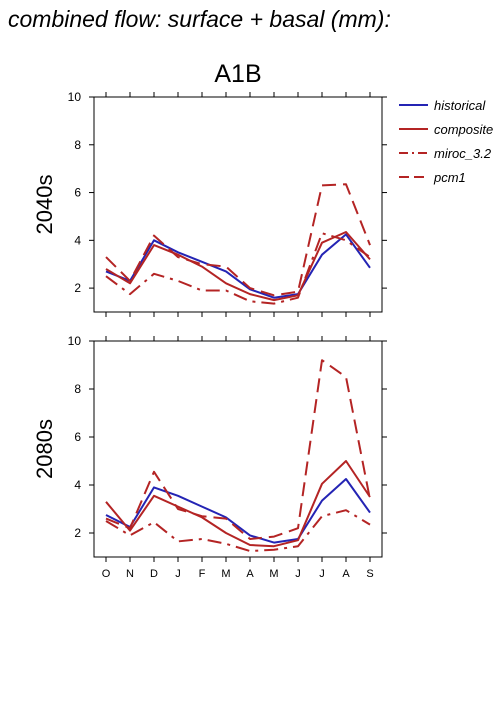 The height and width of the screenshot is (709, 501). What do you see at coordinates (463, 129) in the screenshot?
I see `legend-label: composite` at bounding box center [463, 129].